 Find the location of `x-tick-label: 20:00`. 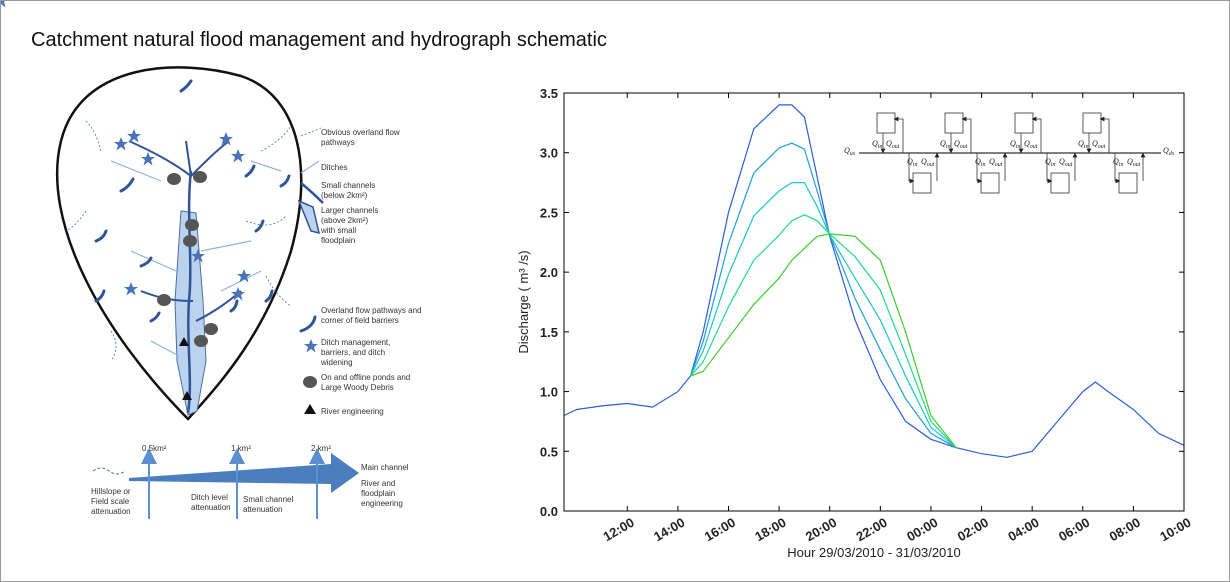

x-tick-label: 20:00 is located at coordinates (821, 530).